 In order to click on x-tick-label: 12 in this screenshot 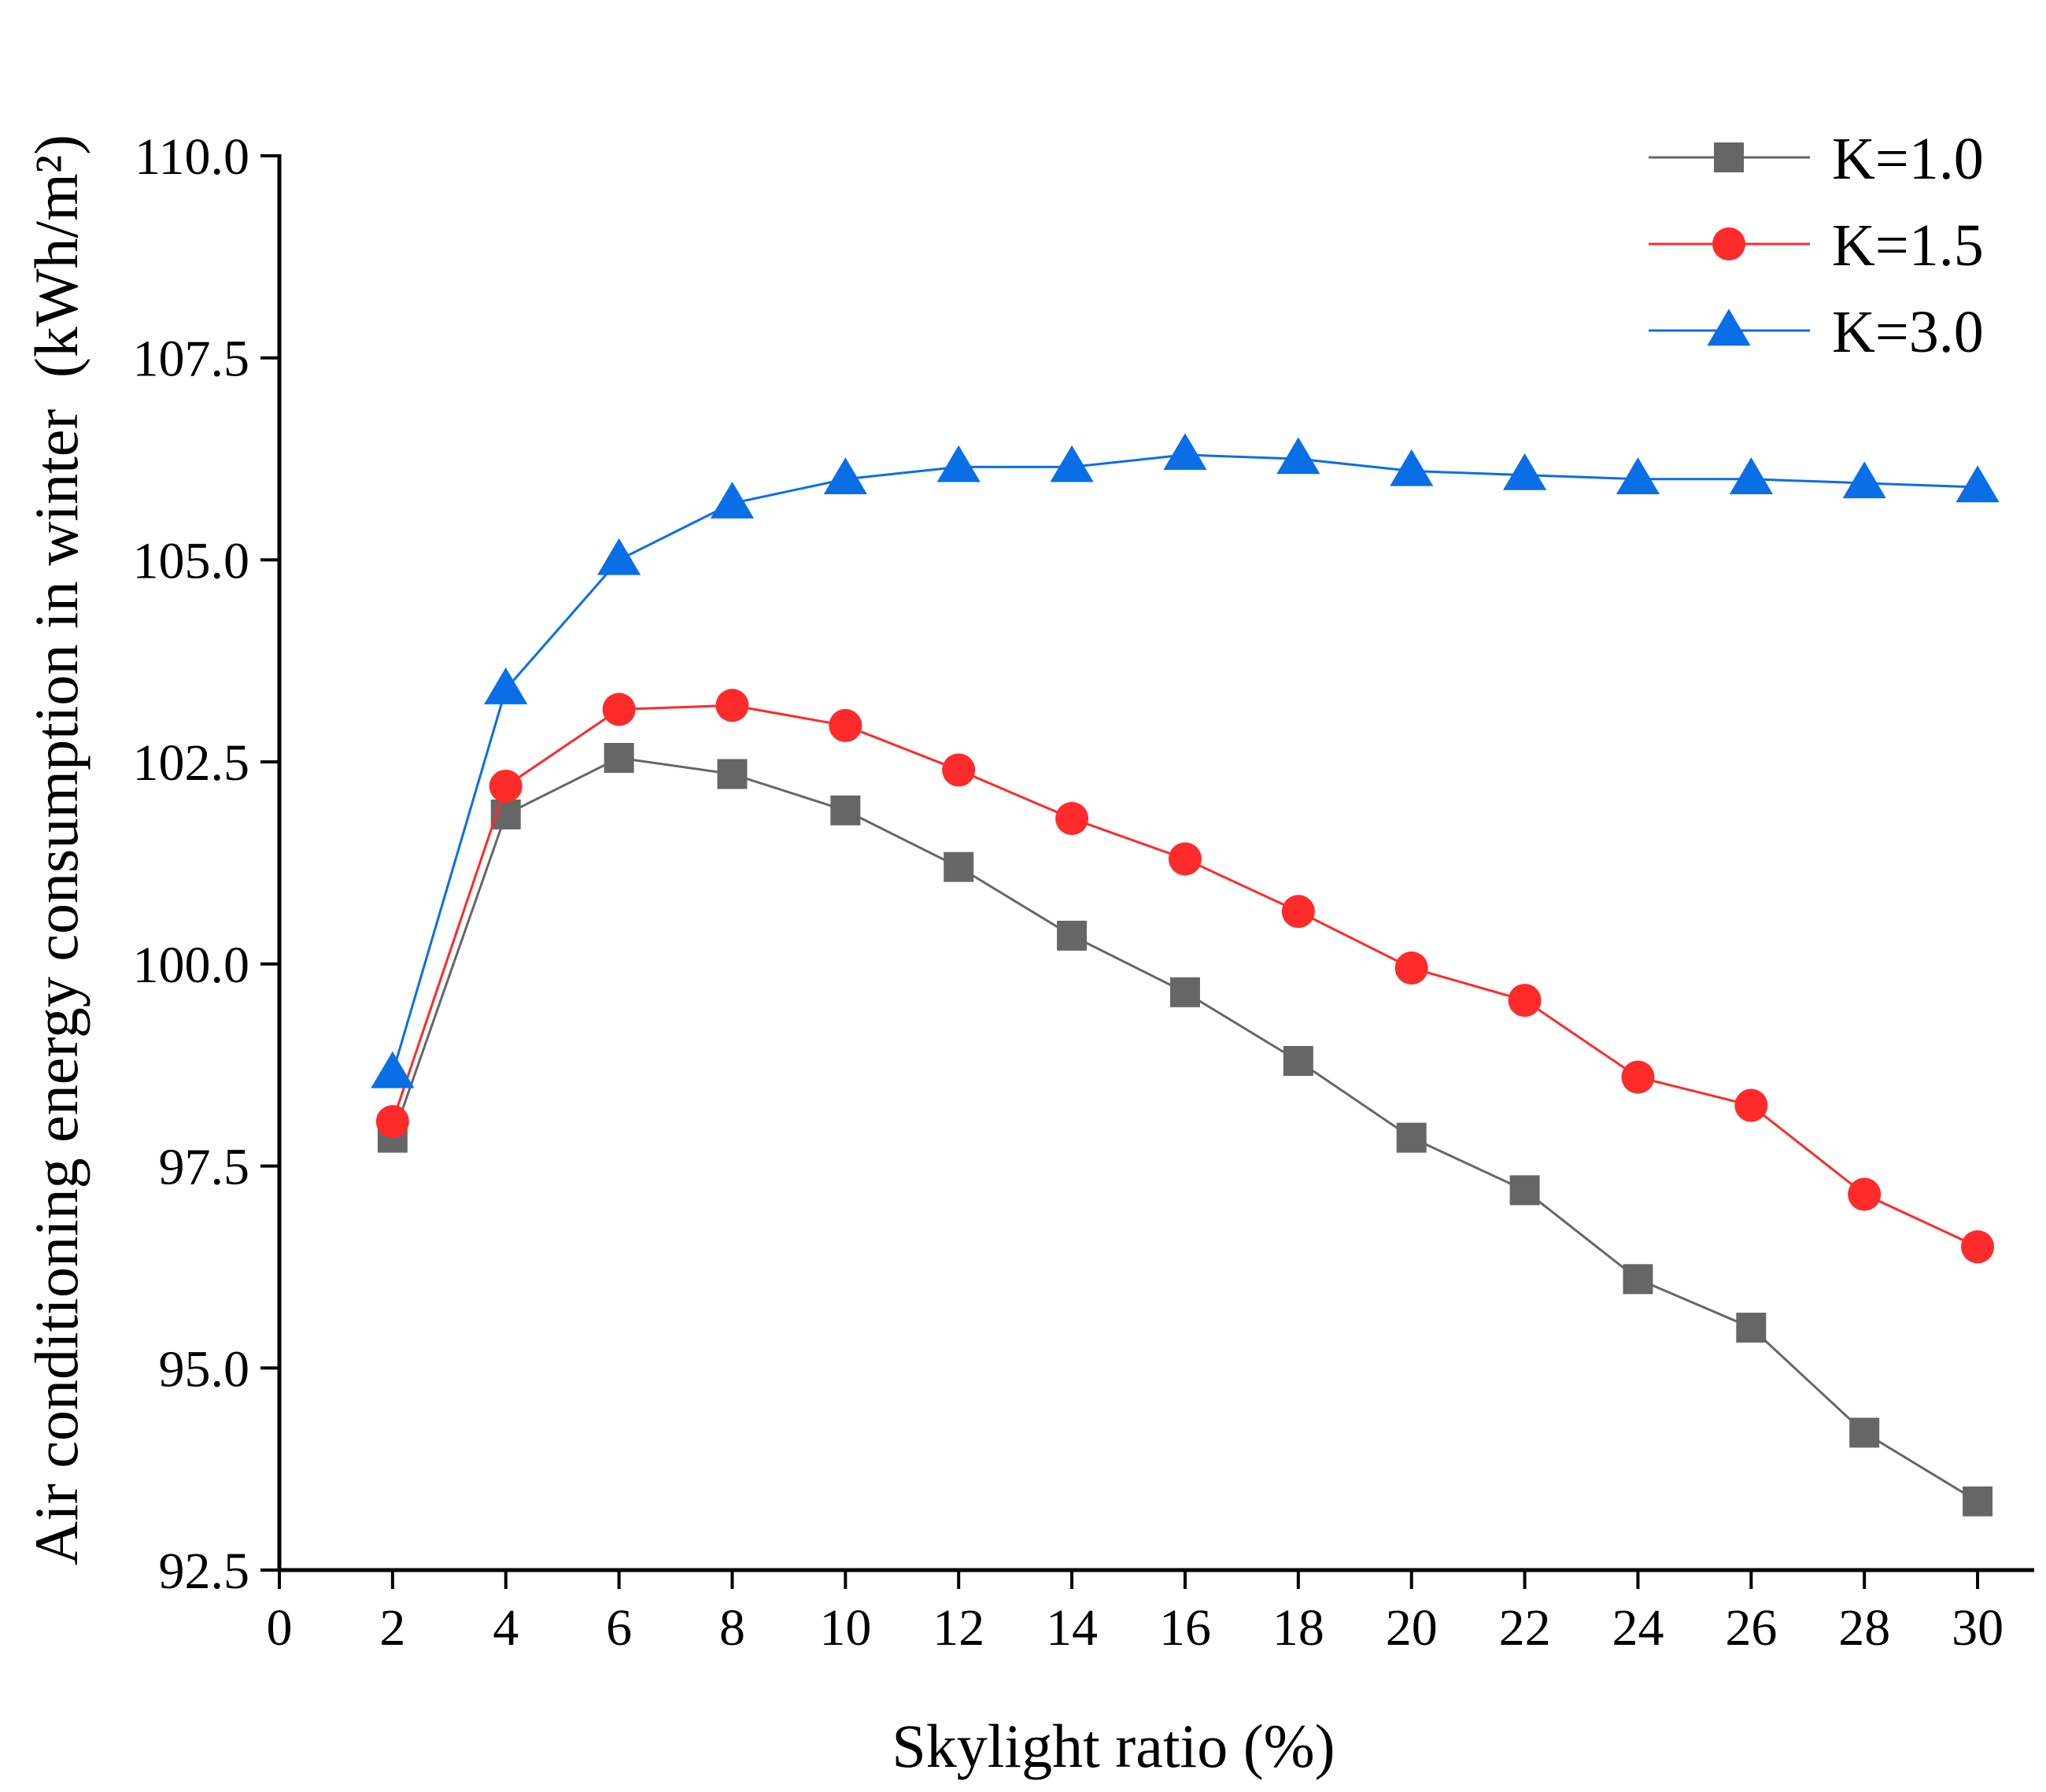, I will do `click(958, 1628)`.